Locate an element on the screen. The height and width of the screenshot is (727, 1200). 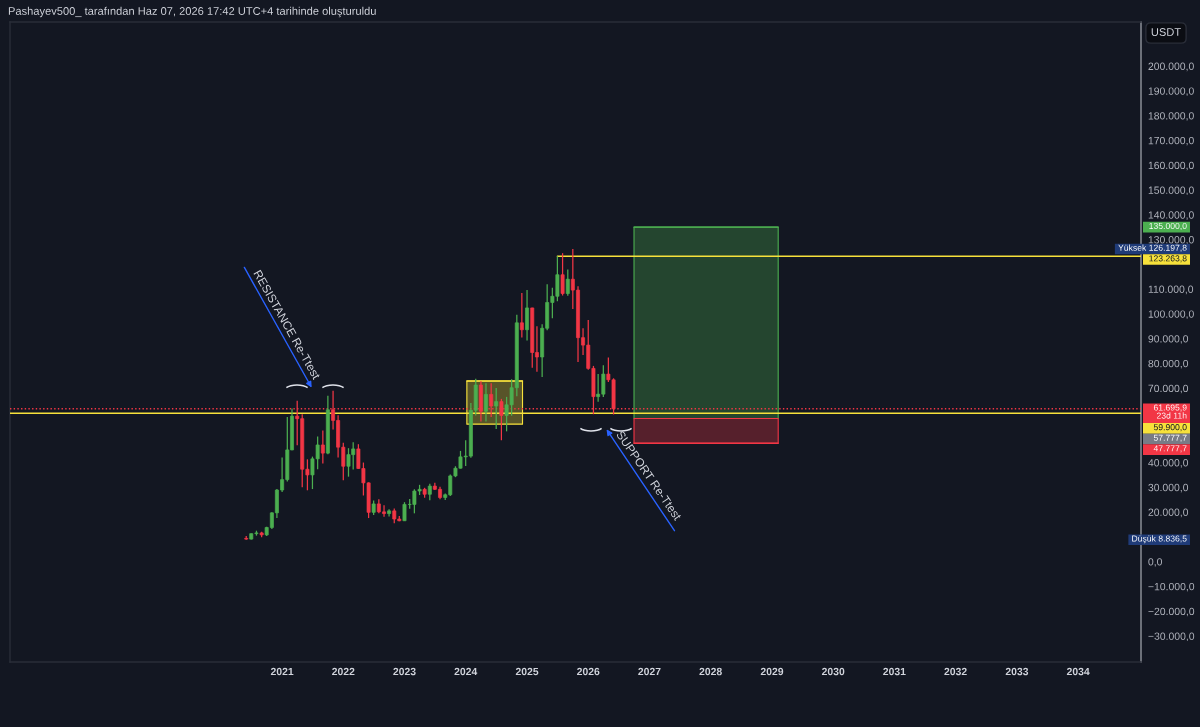
y-tick-label: 150.000,0 is located at coordinates (1171, 191).